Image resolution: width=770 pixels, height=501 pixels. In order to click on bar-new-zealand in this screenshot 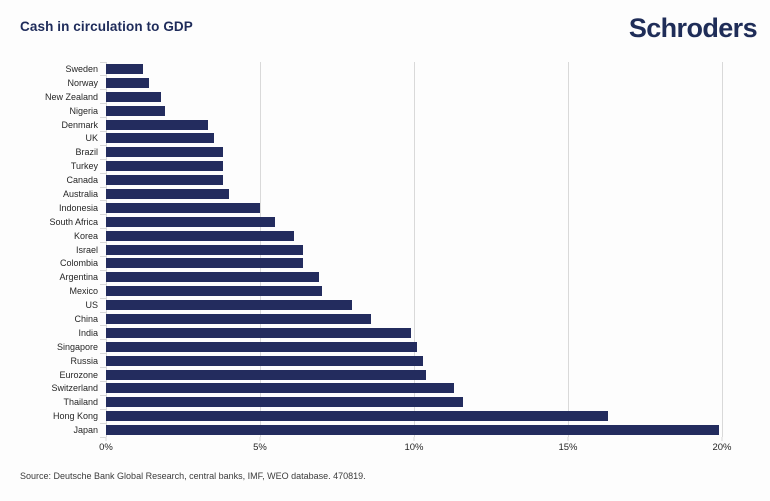, I will do `click(134, 96)`.